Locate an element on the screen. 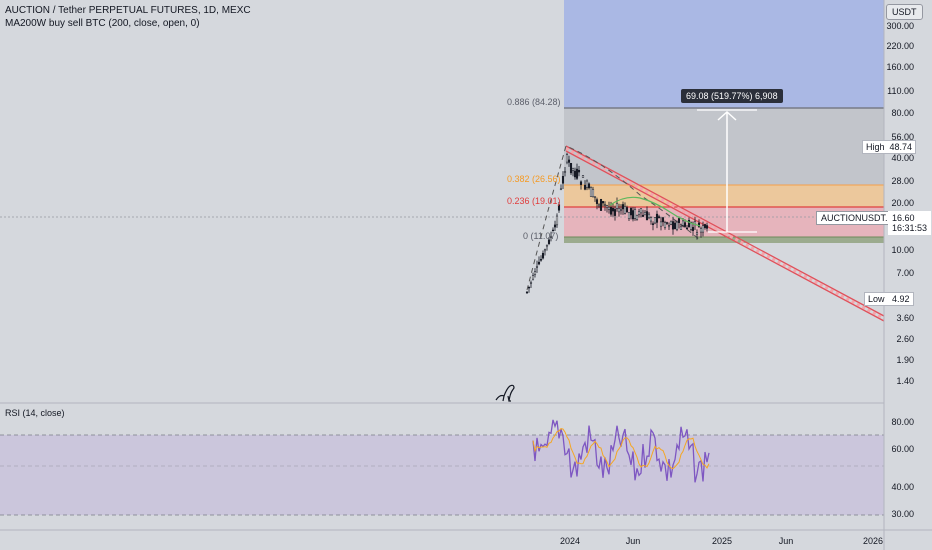 This screenshot has width=932, height=550. price-label: 7.00 is located at coordinates (905, 273).